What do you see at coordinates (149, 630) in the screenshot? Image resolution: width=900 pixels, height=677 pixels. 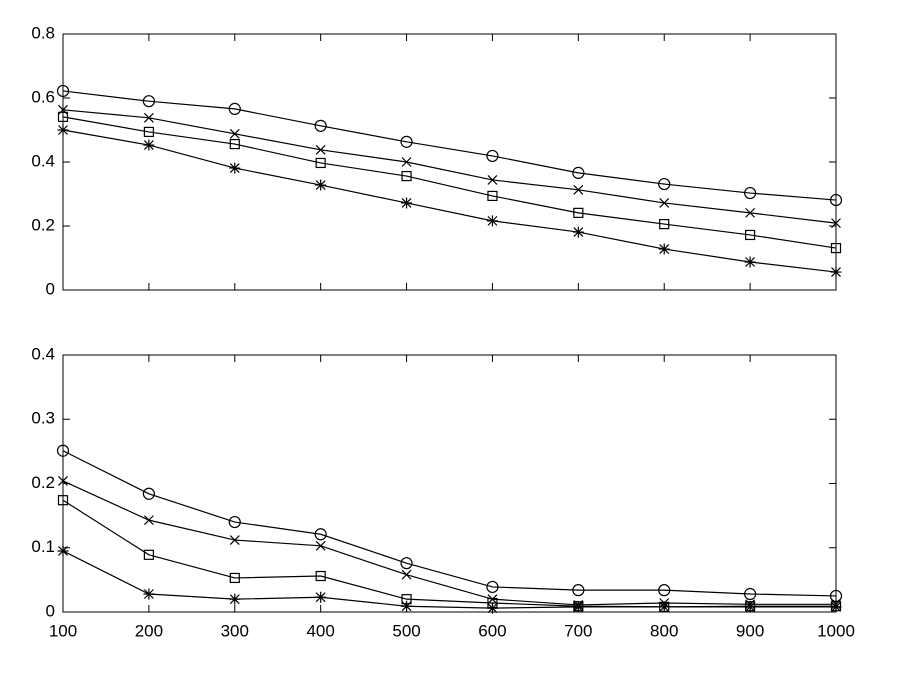 I see `x-tick-label: 200` at bounding box center [149, 630].